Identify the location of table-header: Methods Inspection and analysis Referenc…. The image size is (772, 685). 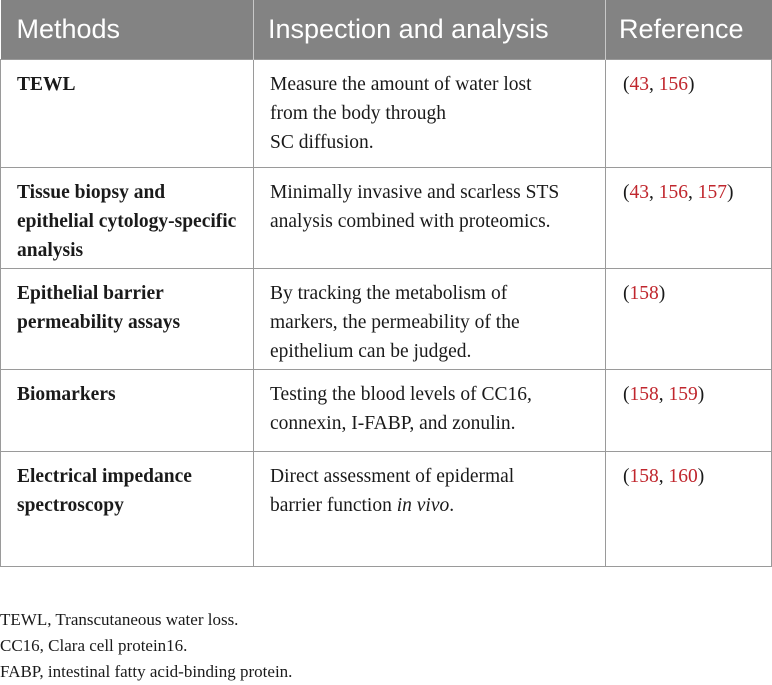
(386, 29).